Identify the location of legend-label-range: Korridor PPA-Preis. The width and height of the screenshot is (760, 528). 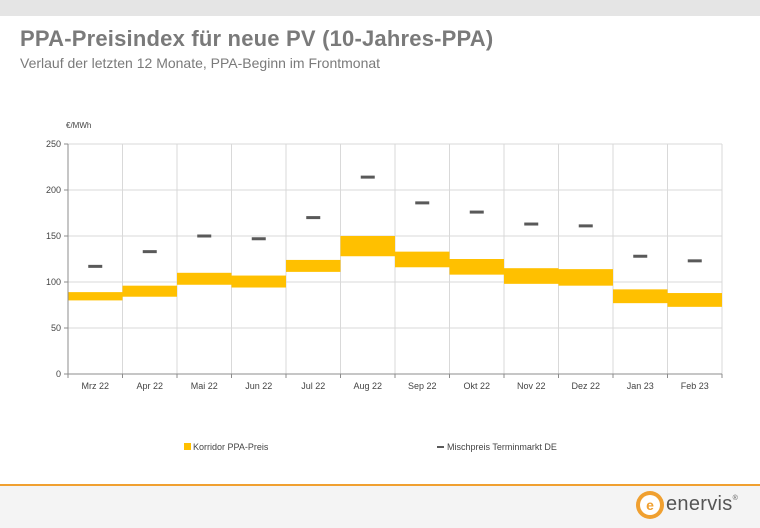
(231, 447).